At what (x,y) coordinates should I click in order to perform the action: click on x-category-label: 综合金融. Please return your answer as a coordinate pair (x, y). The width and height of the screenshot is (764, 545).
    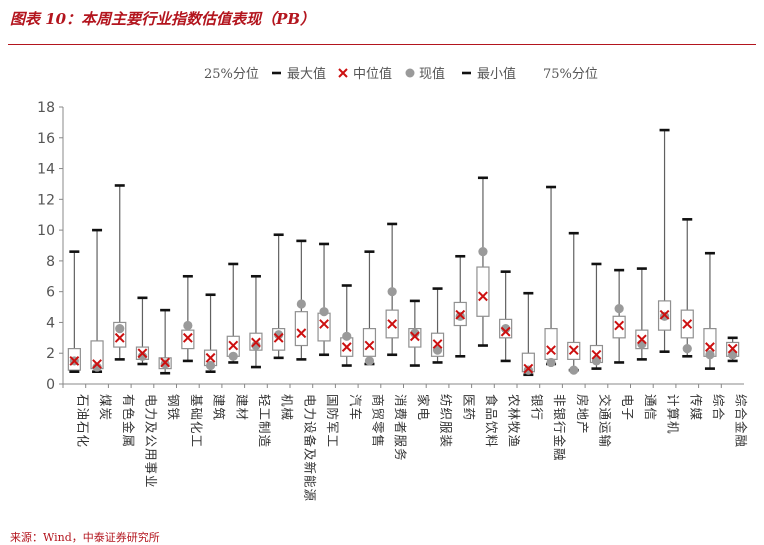
    Looking at the image, I should click on (741, 421).